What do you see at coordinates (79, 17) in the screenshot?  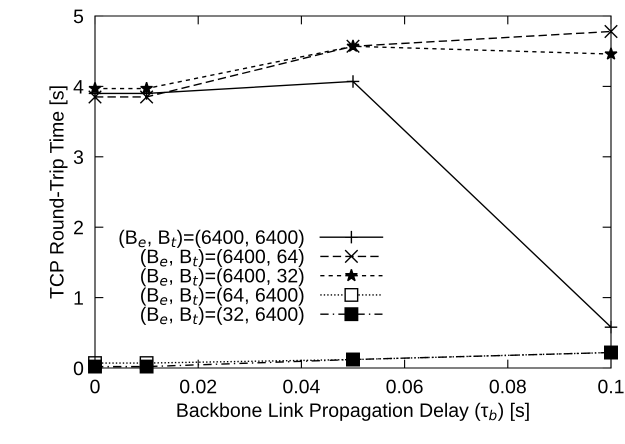 I see `y-tick-label: 5` at bounding box center [79, 17].